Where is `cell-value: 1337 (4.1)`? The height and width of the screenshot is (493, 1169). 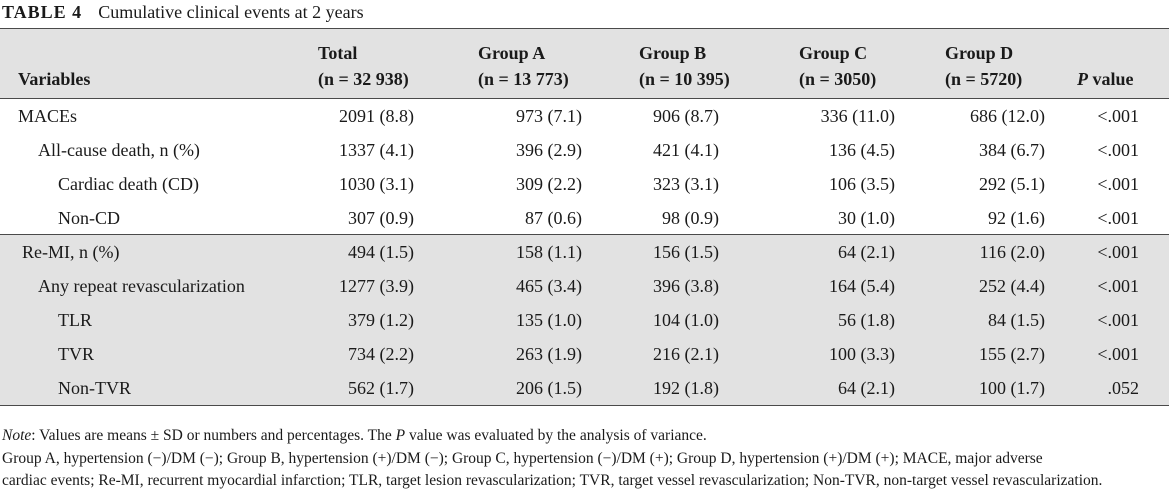 cell-value: 1337 (4.1) is located at coordinates (376, 149).